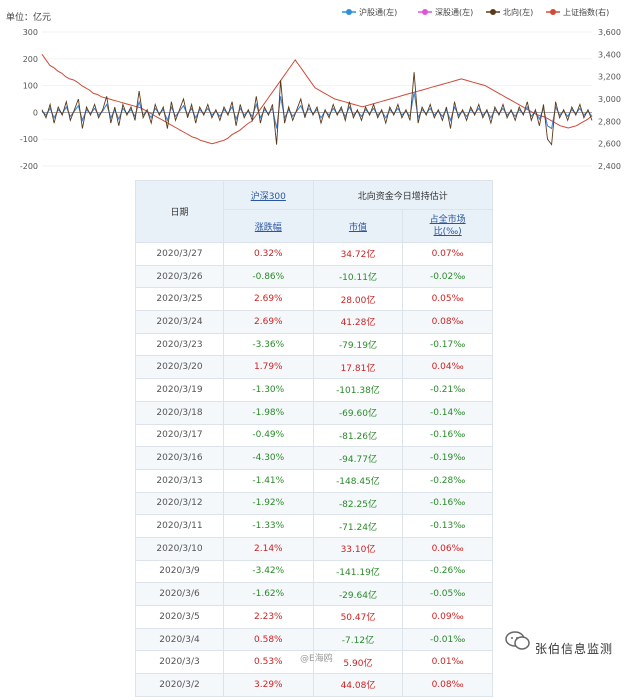  Describe the element at coordinates (268, 662) in the screenshot. I see `table-cell-change: 0.53%` at that location.